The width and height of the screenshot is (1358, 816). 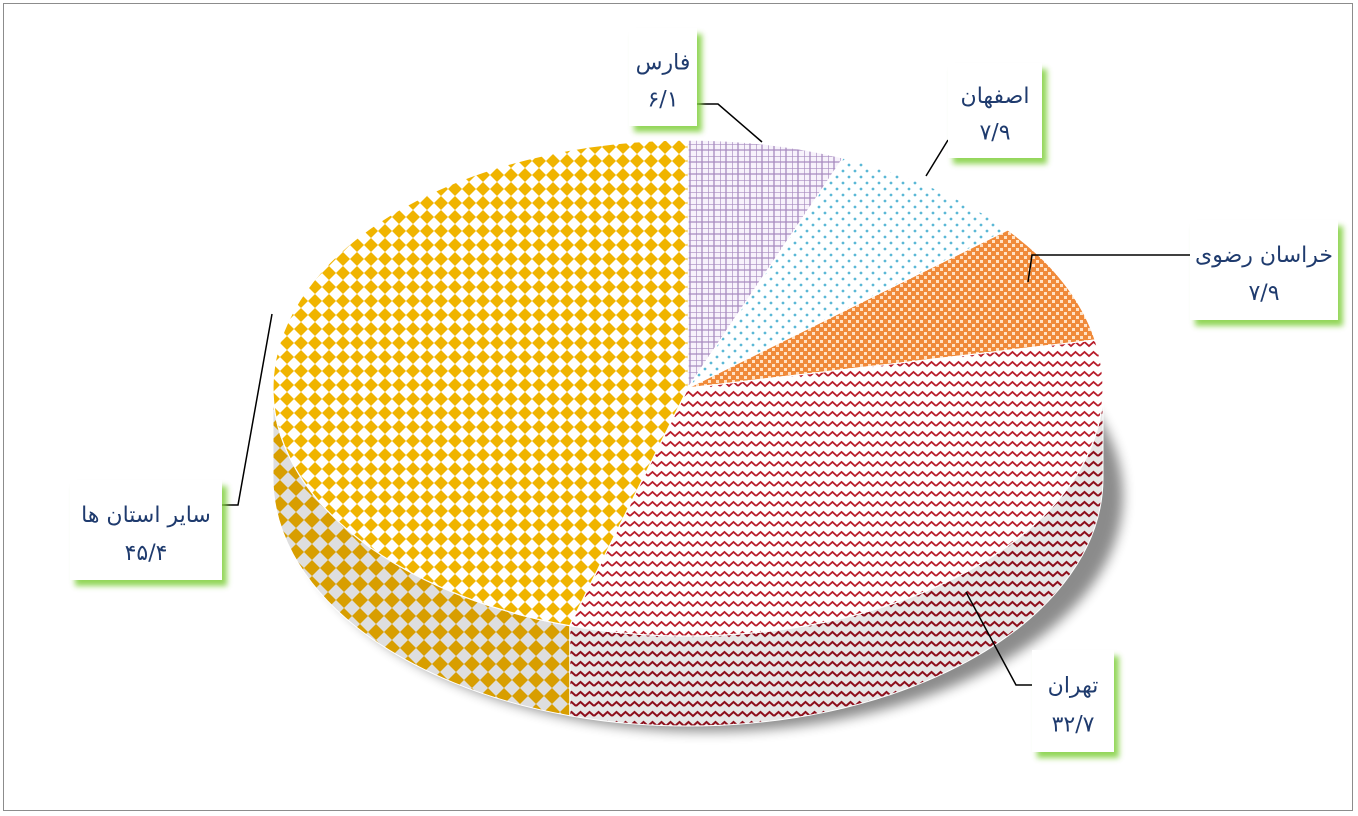 I want to click on slice-value-label: ۴۵/۴, so click(x=146, y=553).